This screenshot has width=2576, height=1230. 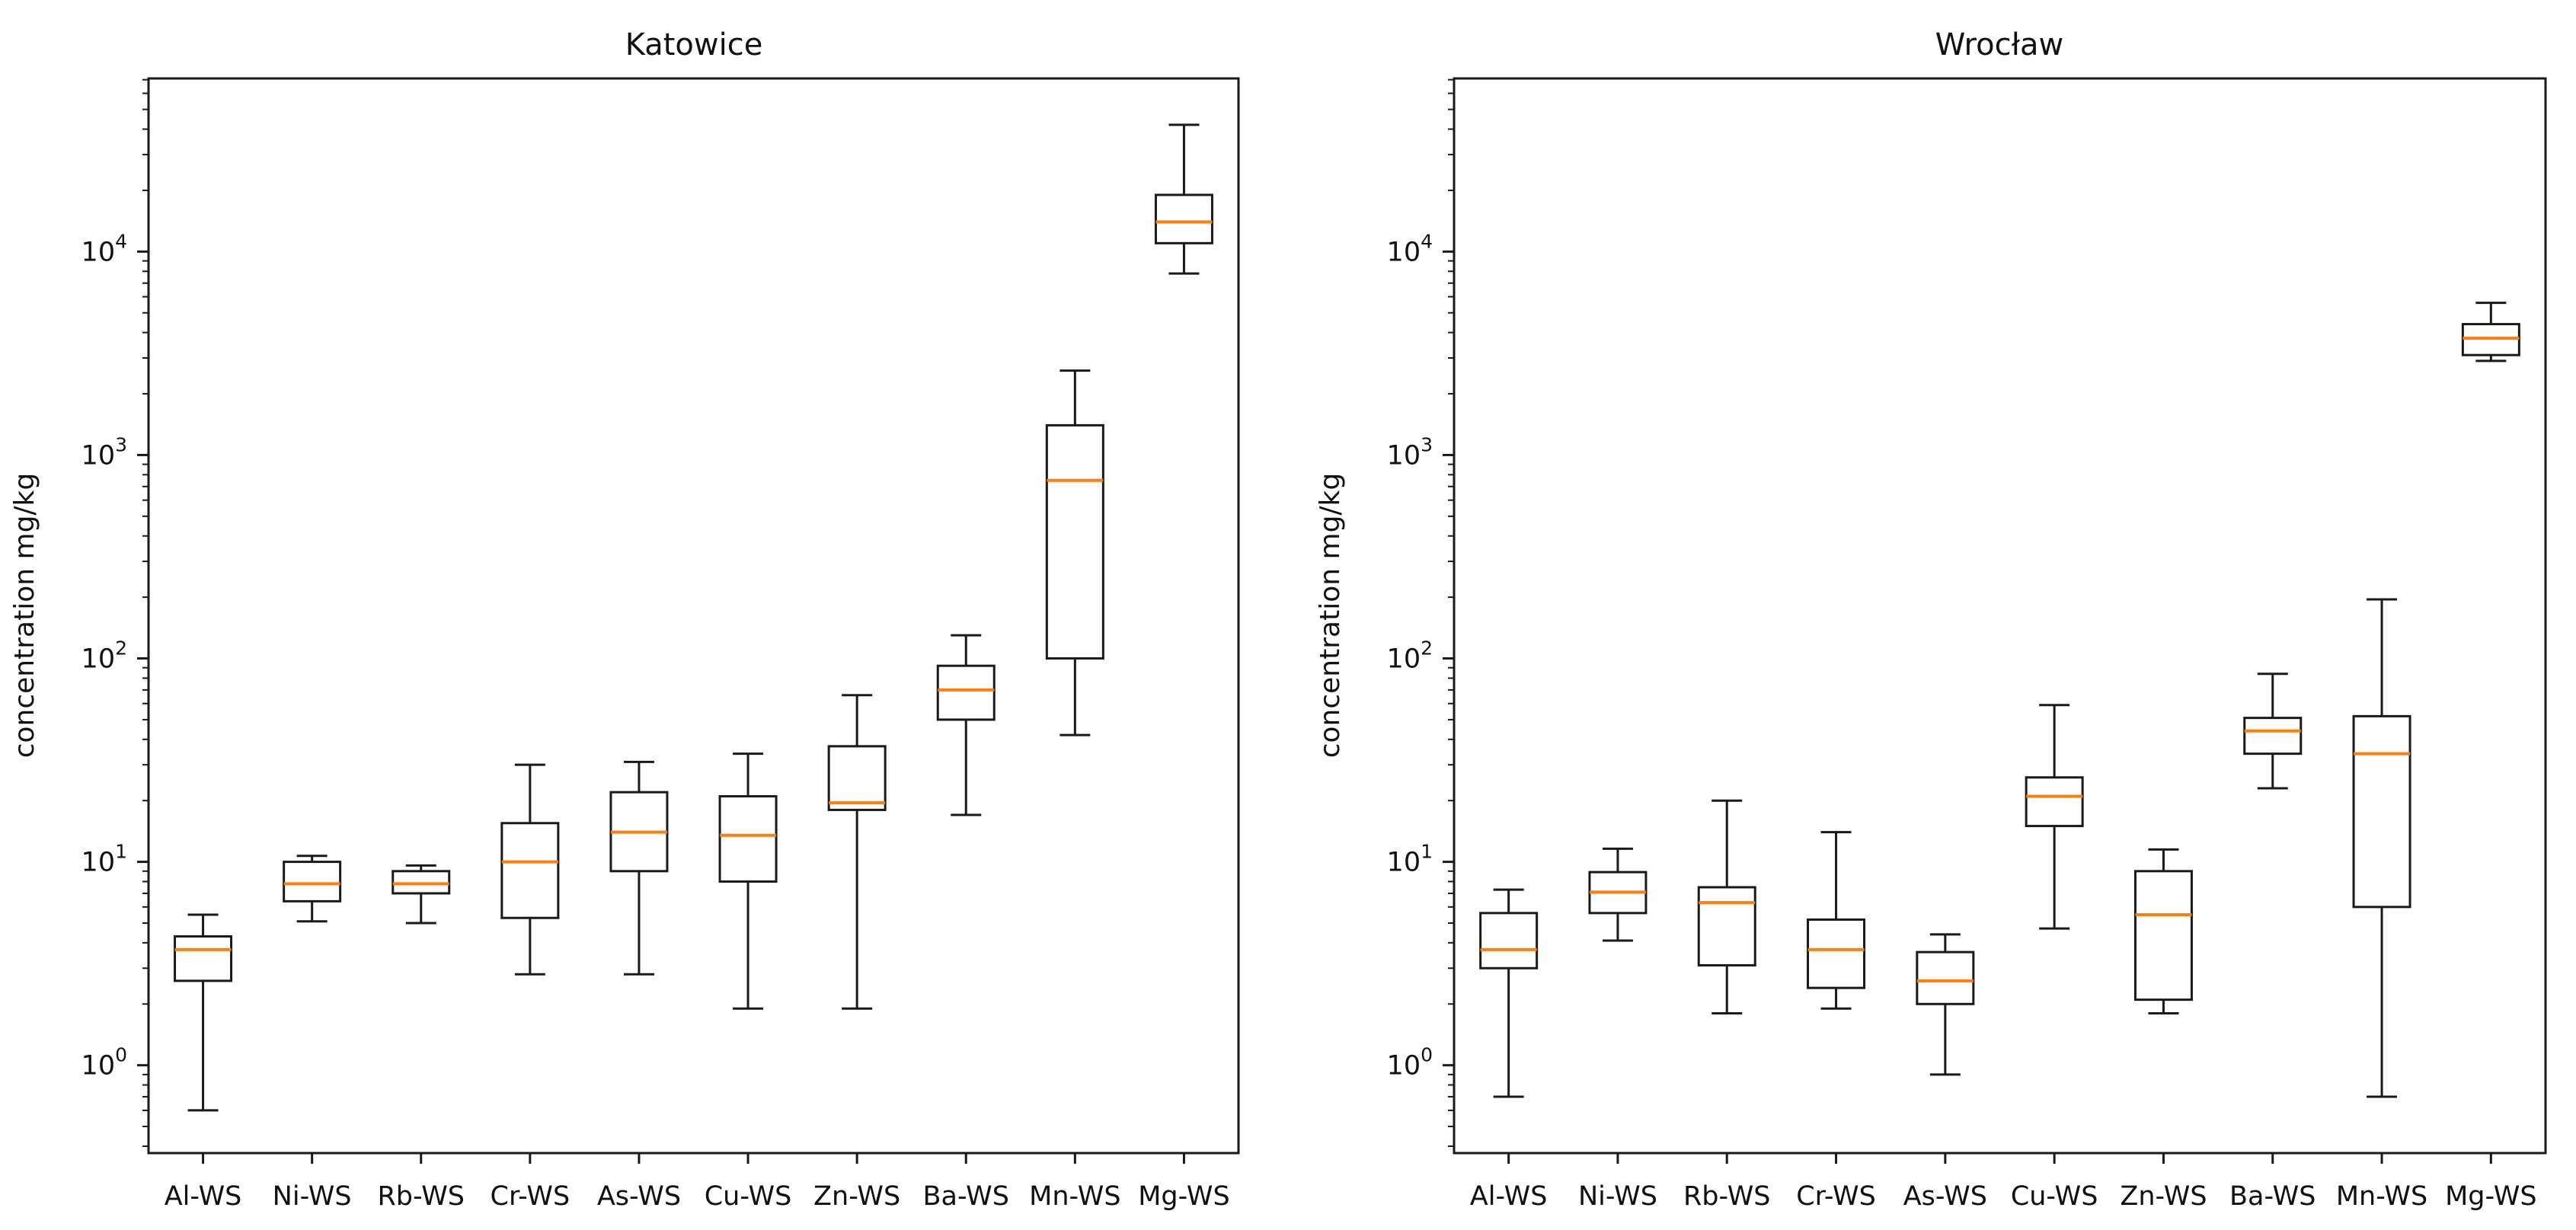 I want to click on katowice-box-mg-ws, so click(x=1184, y=199).